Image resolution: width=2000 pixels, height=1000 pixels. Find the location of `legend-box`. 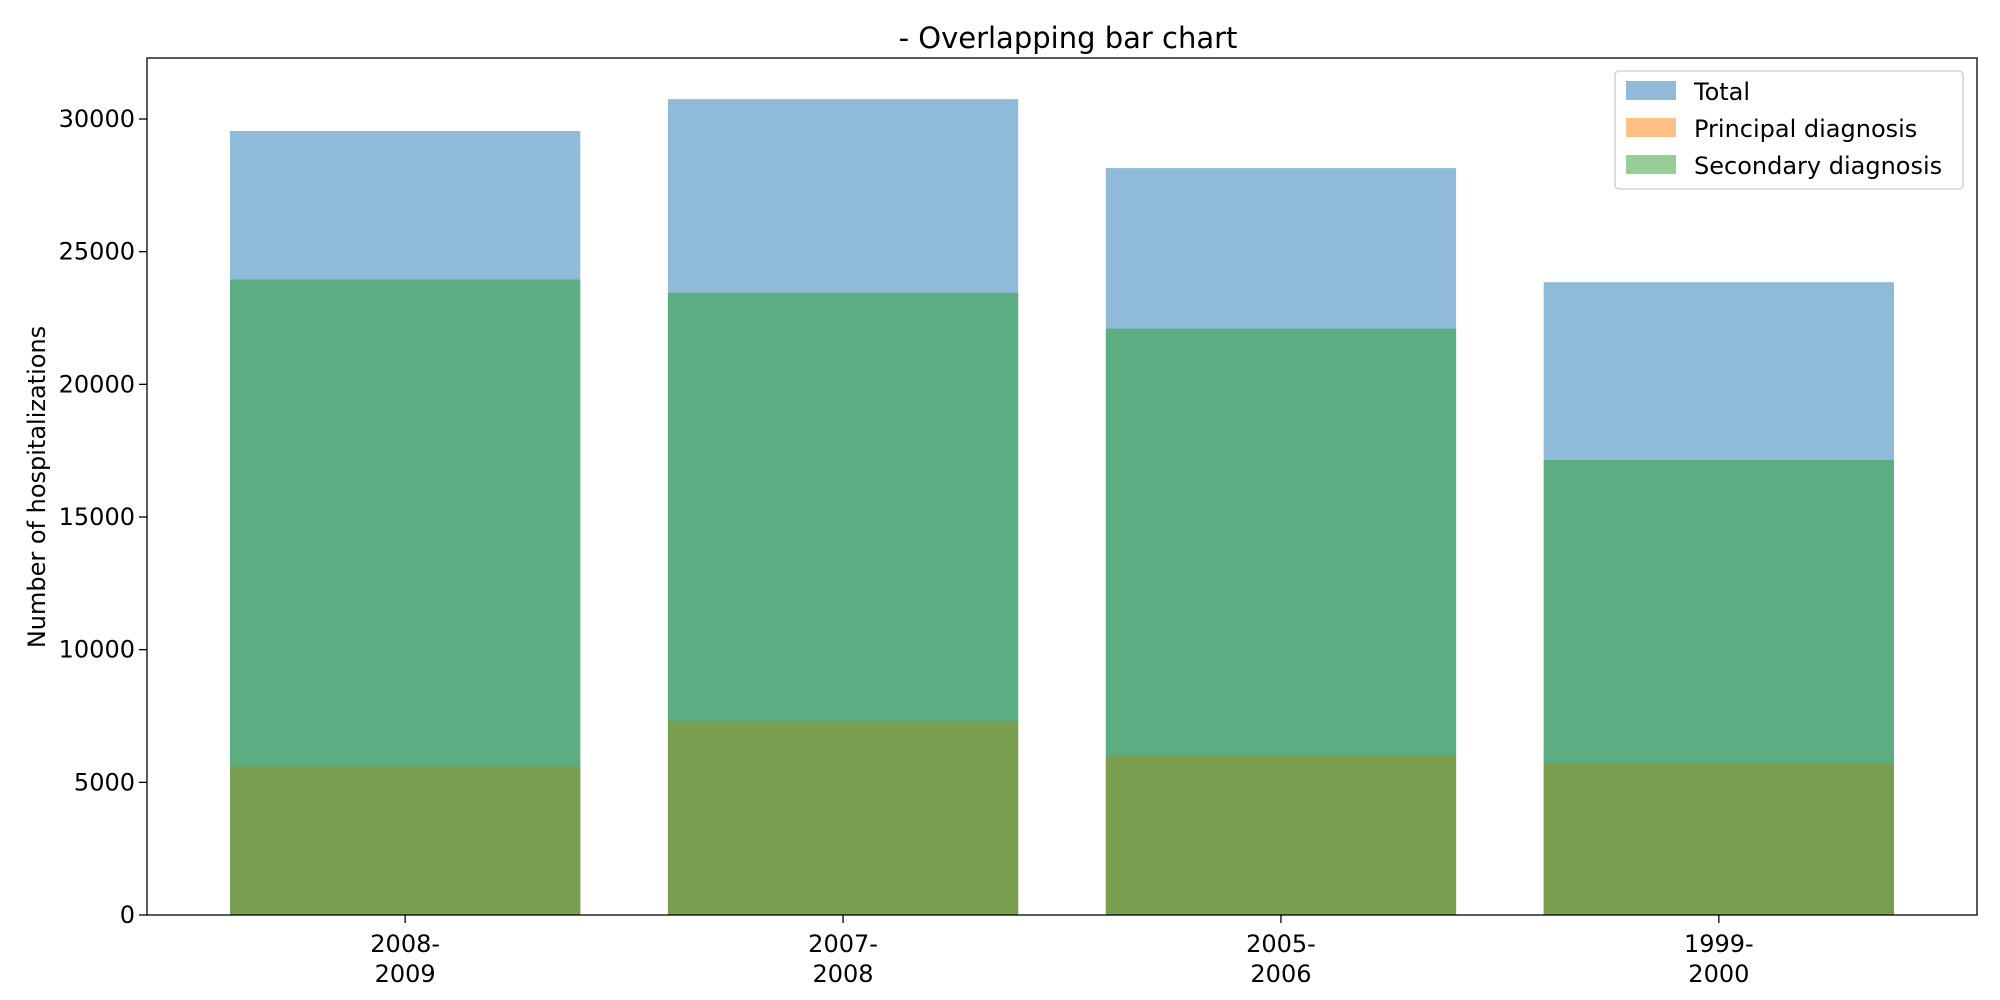

legend-box is located at coordinates (1789, 130).